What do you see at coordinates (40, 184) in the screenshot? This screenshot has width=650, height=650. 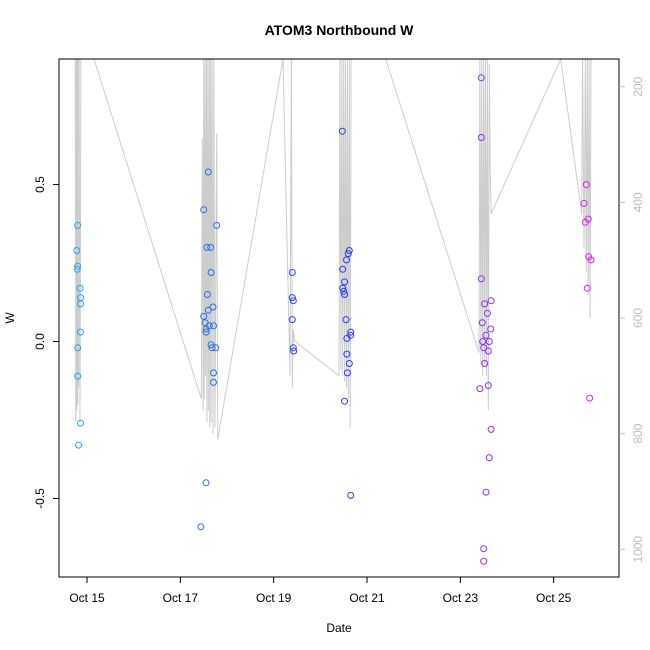 I see `y-tick-label: 0.5` at bounding box center [40, 184].